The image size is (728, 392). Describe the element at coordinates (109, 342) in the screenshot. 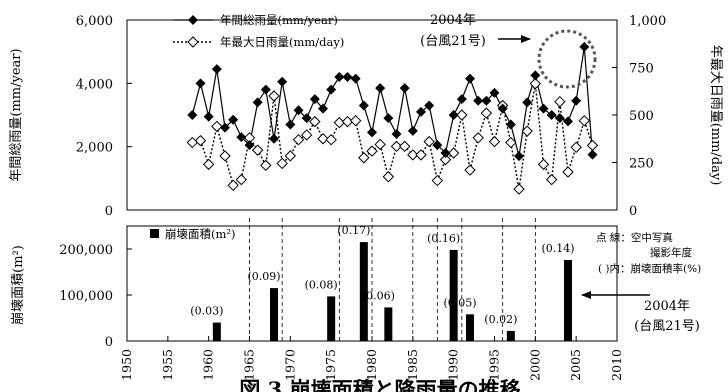

I see `landslide-axis-tick-label: 0` at that location.